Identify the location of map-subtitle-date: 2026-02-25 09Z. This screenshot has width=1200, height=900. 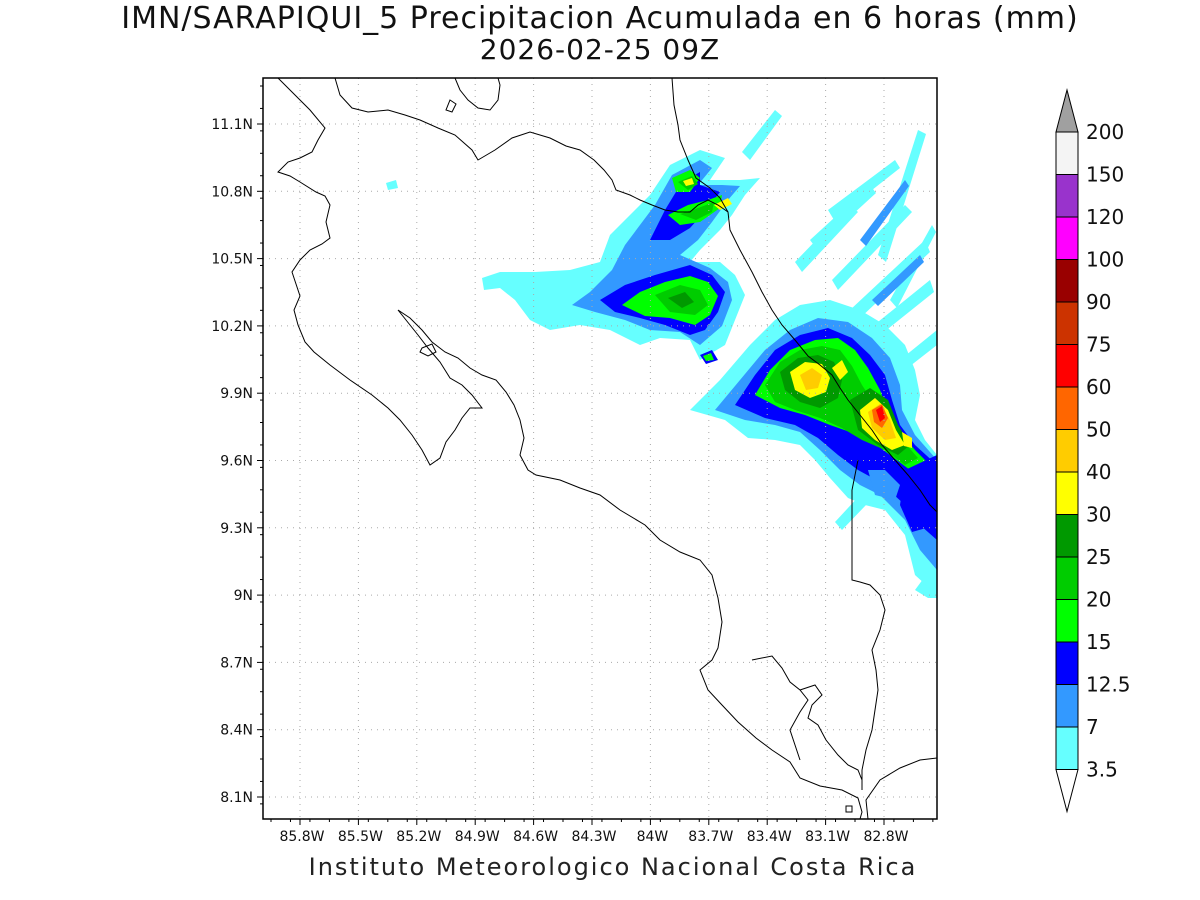
(600, 49).